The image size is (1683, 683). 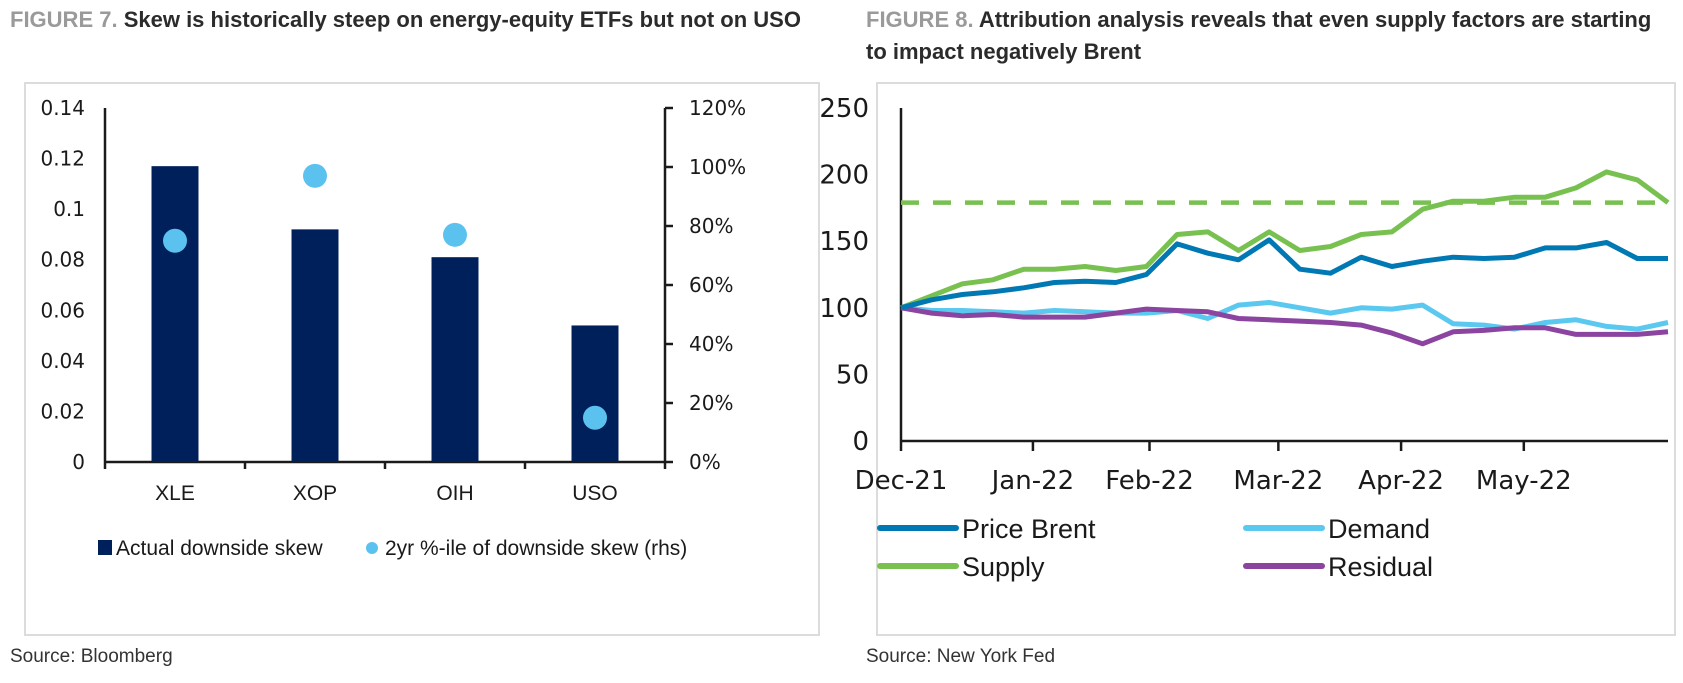 I want to click on series-line-demand, so click(x=1284, y=316).